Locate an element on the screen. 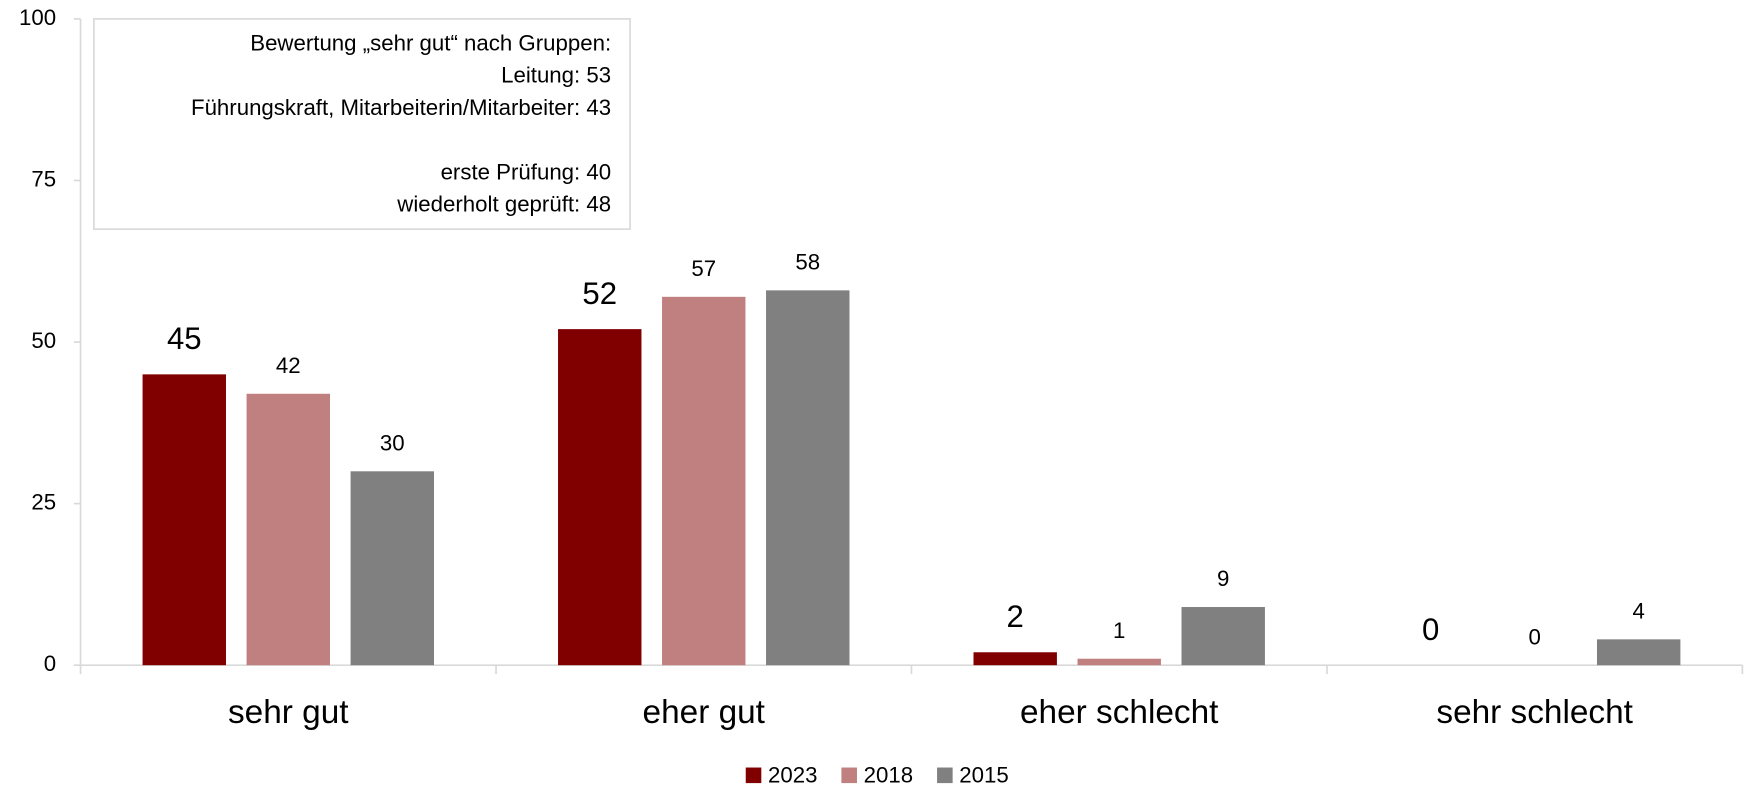  data-label: 42 is located at coordinates (288, 365).